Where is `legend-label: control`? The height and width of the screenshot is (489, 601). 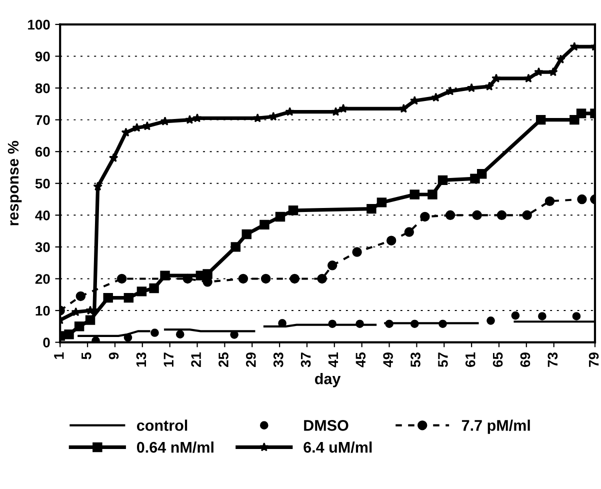
legend-label: control is located at coordinates (162, 425).